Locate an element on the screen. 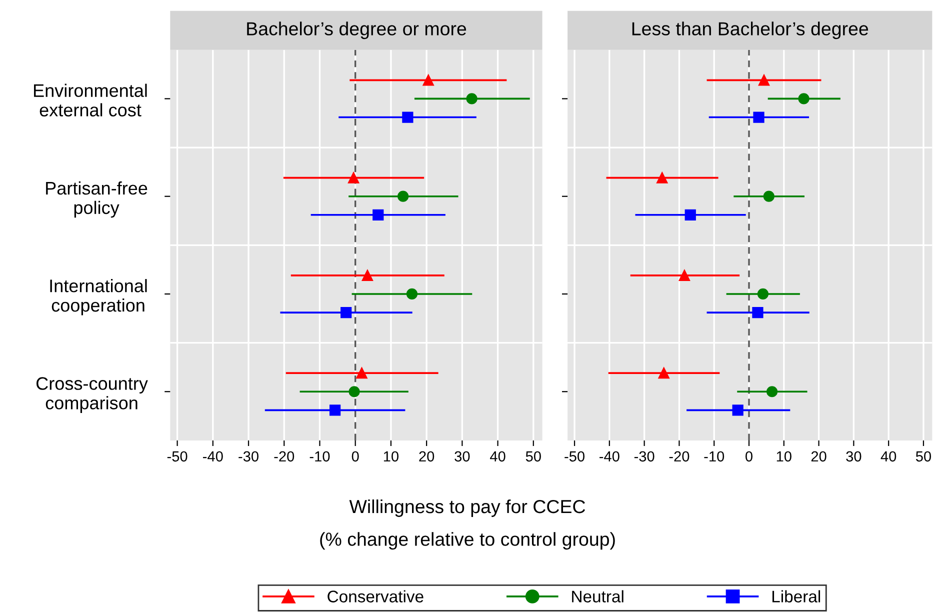 The image size is (935, 616). y-tick-label: Environmental external cost is located at coordinates (90, 100).